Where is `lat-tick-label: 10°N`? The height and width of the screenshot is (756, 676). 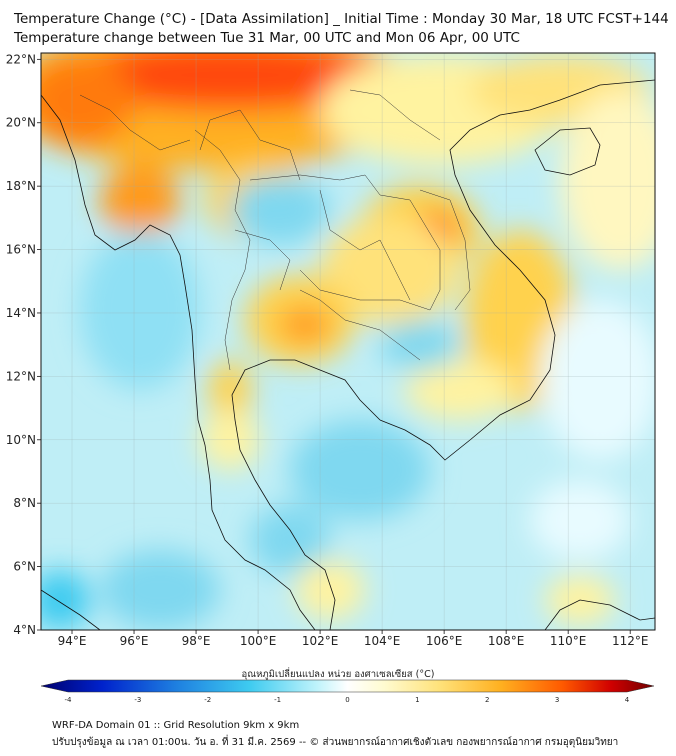 lat-tick-label: 10°N is located at coordinates (21, 440).